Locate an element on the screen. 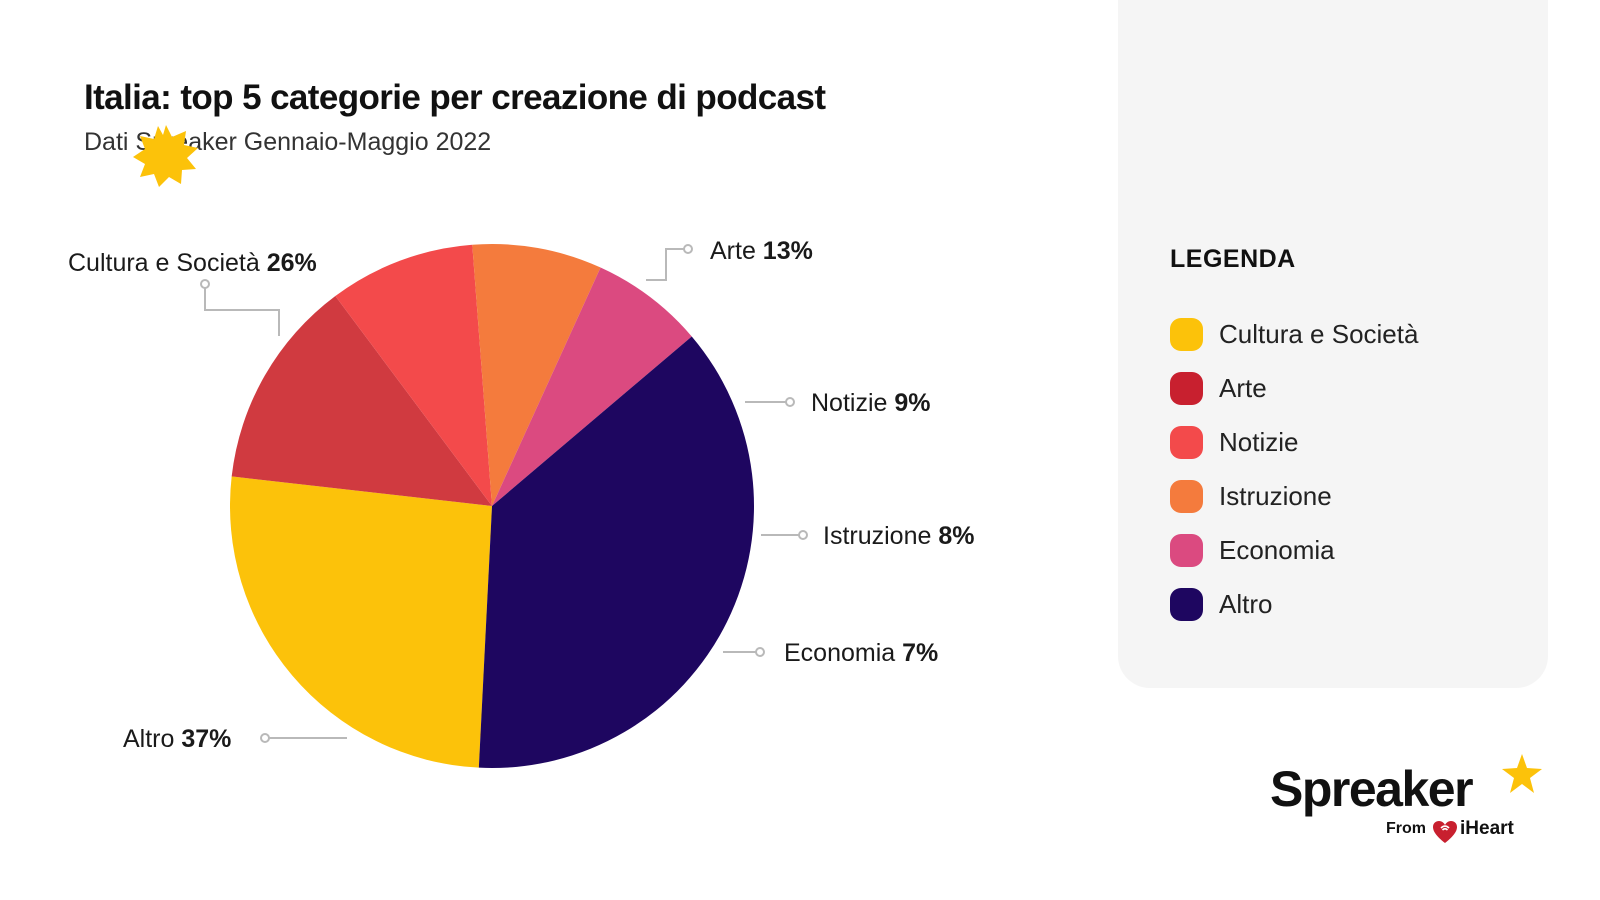 The image size is (1600, 900). iheart-heart-icon is located at coordinates (1445, 832).